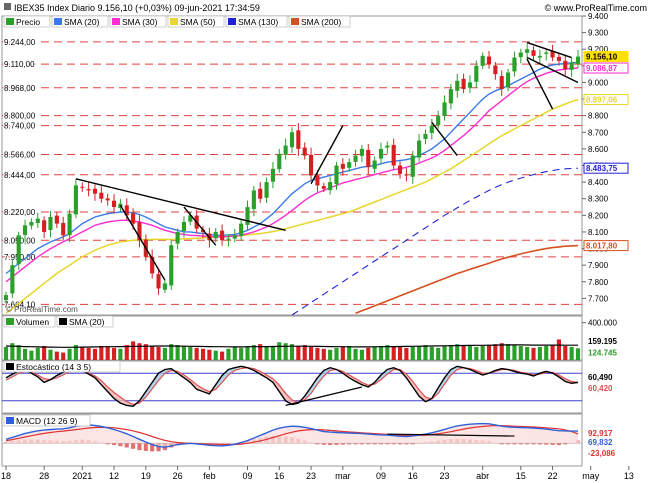 Image resolution: width=650 pixels, height=483 pixels. I want to click on x-tick-label: 13, so click(629, 476).